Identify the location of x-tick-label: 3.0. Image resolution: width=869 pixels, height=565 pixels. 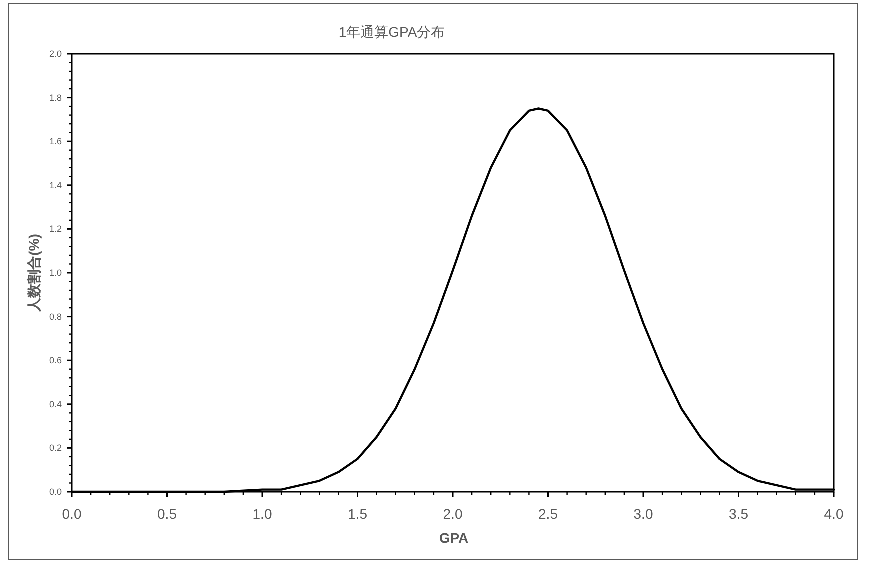
(644, 514).